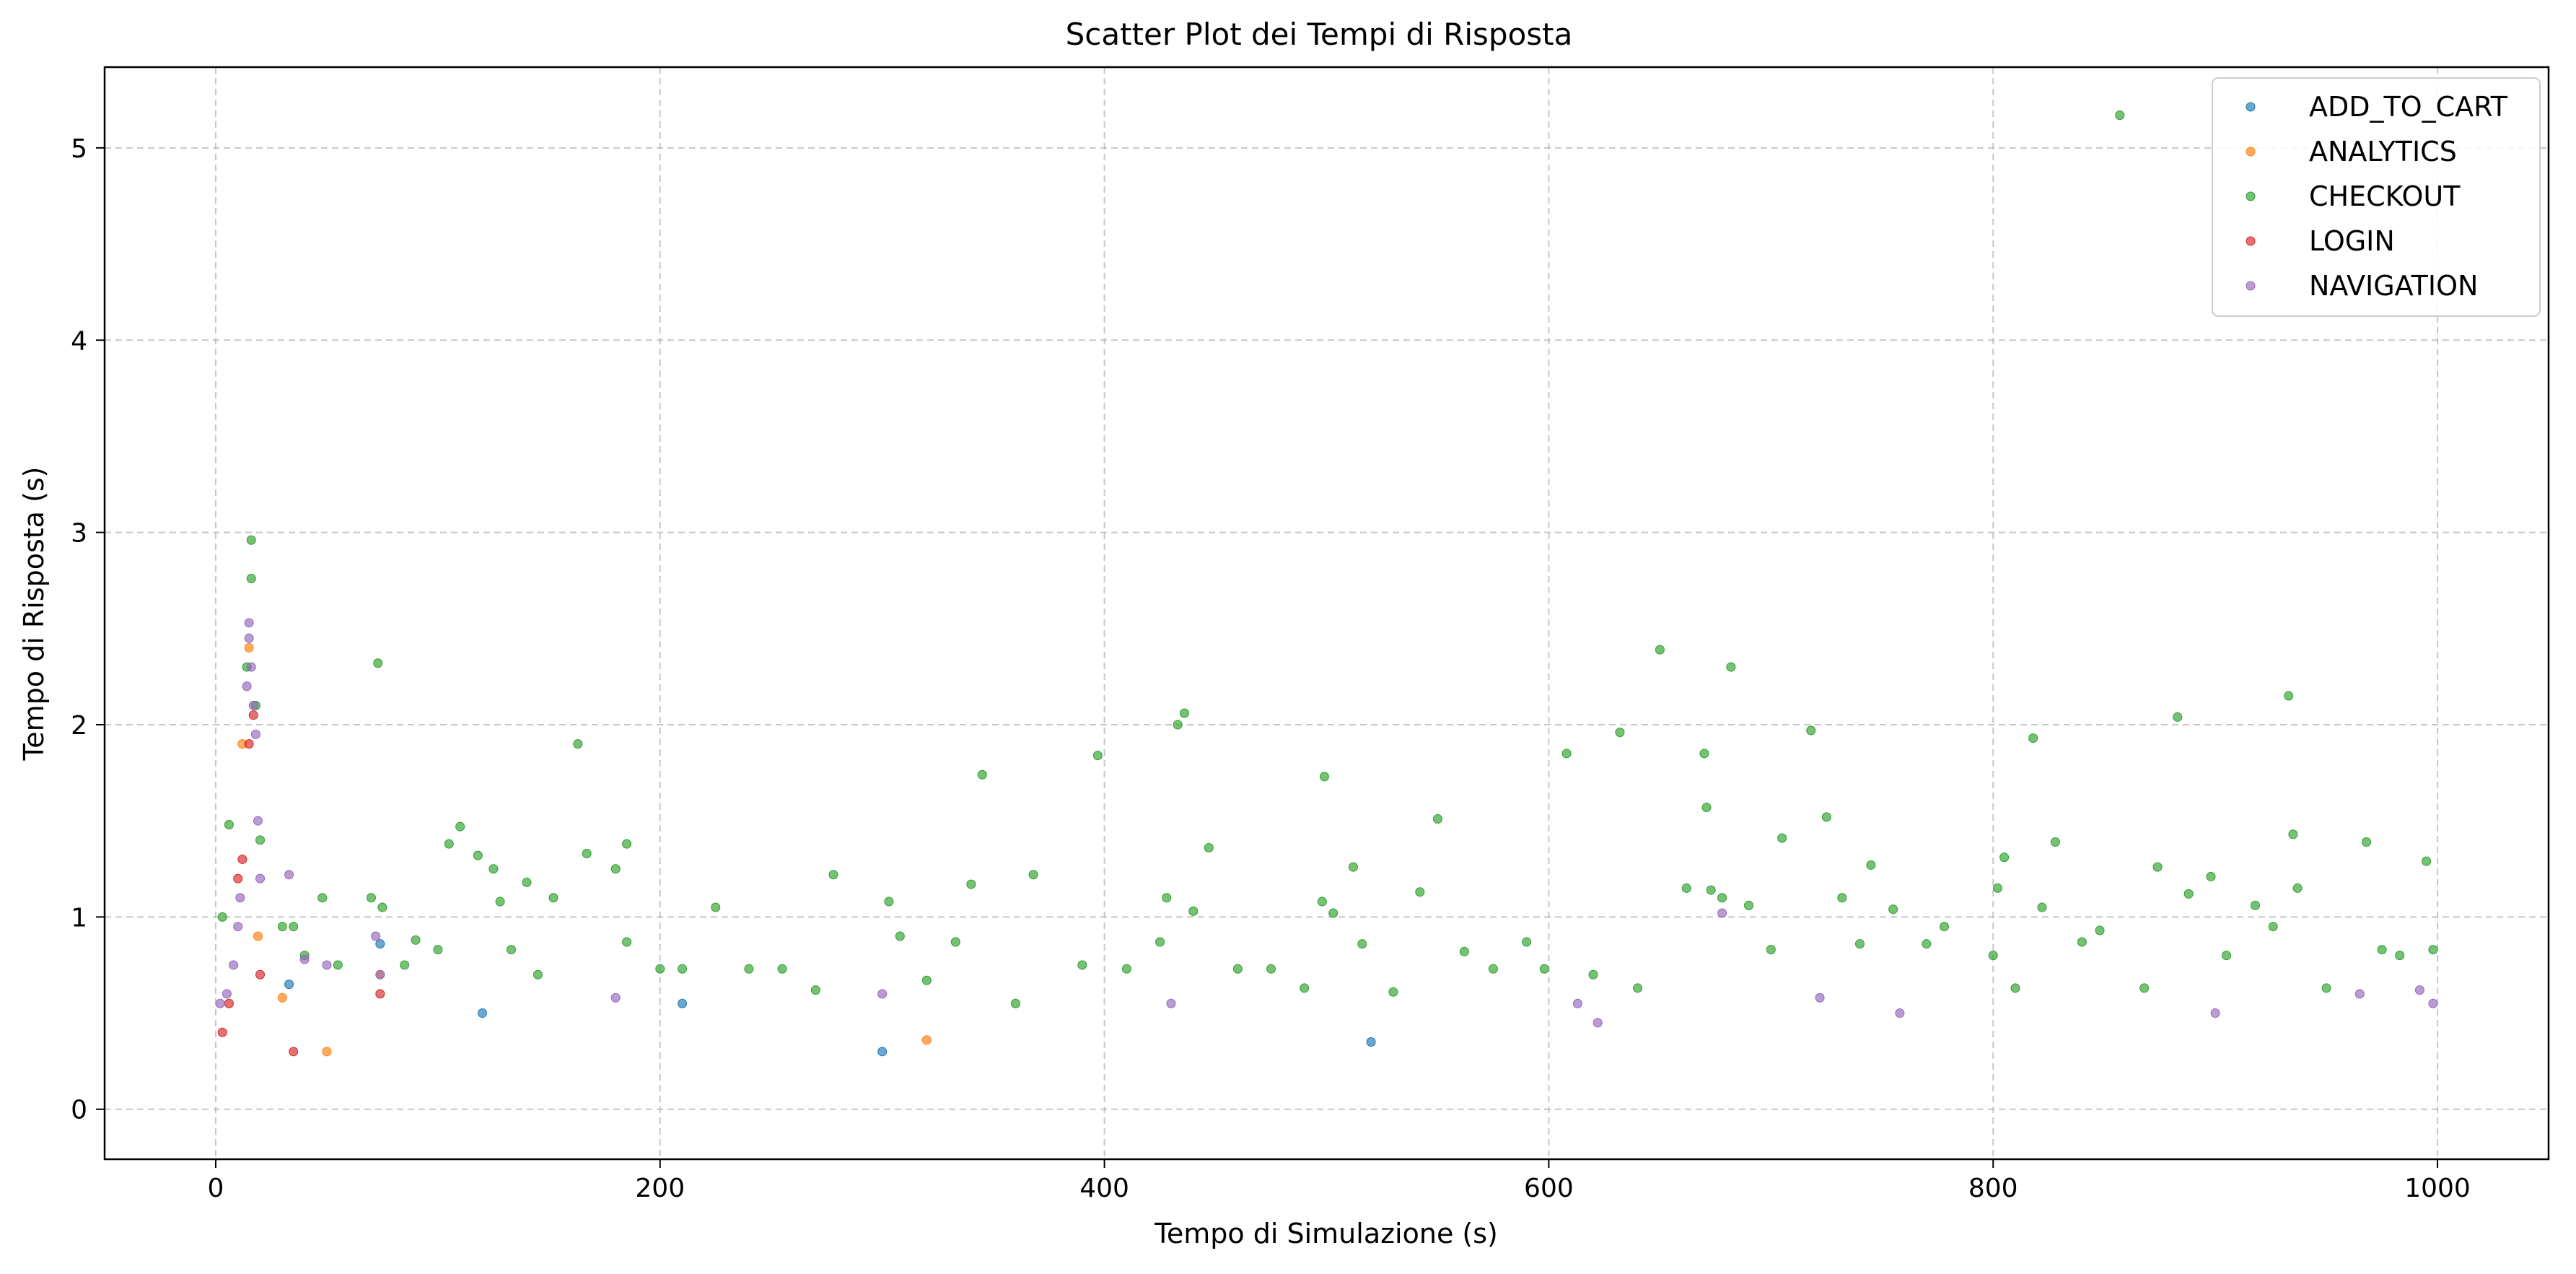  I want to click on y-tick-label: 3, so click(79, 534).